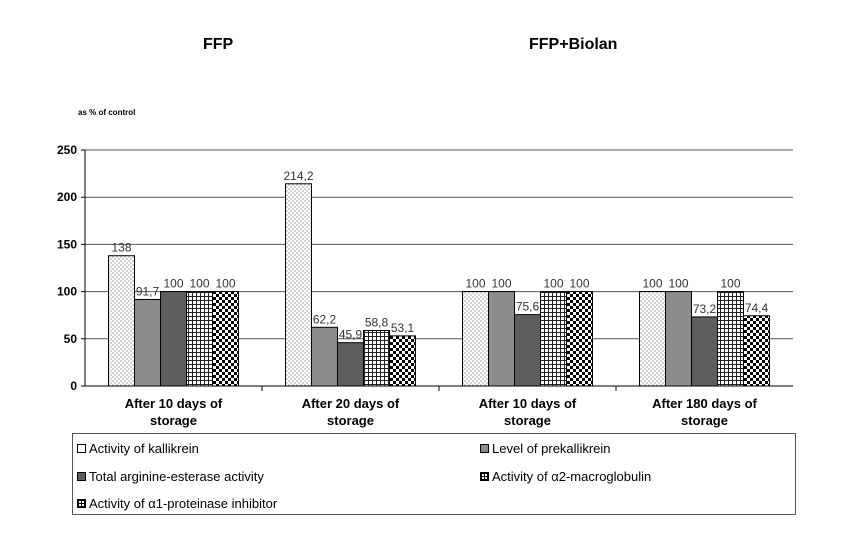 This screenshot has width=844, height=541. Describe the element at coordinates (579, 284) in the screenshot. I see `data-label-2-4: 100` at that location.